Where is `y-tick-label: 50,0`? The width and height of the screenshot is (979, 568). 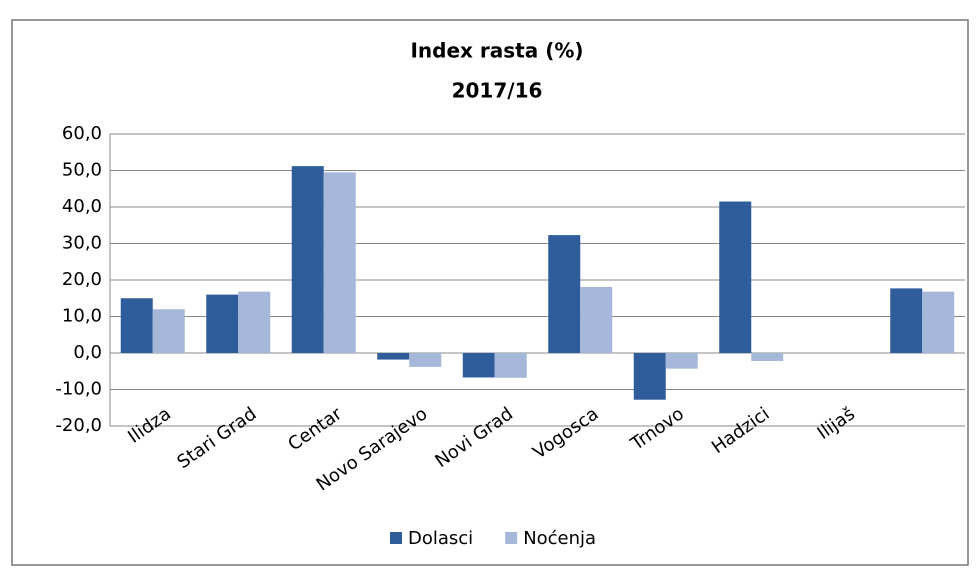
y-tick-label: 50,0 is located at coordinates (82, 170).